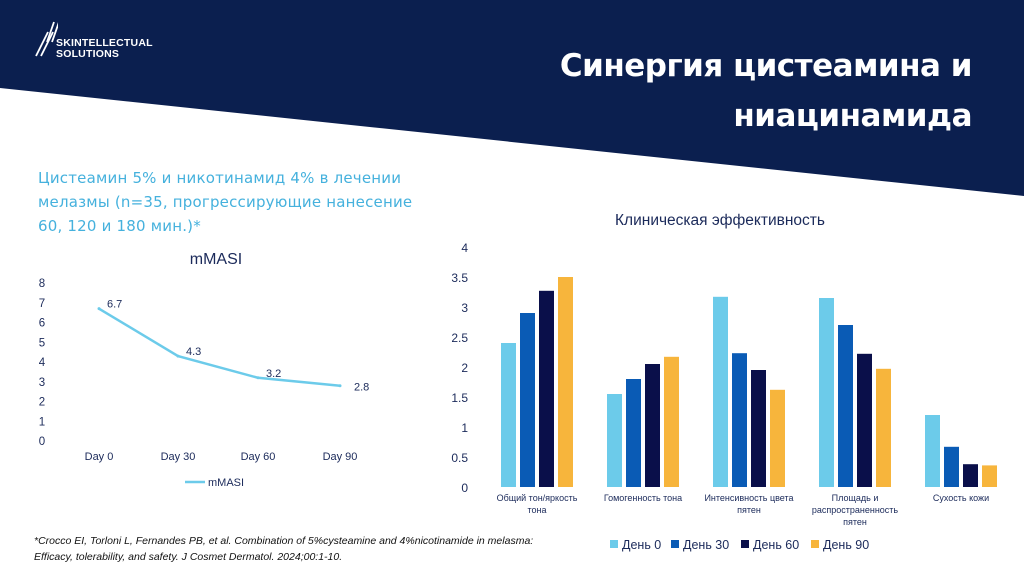  What do you see at coordinates (193, 352) in the screenshot?
I see `data-label: 4.3` at bounding box center [193, 352].